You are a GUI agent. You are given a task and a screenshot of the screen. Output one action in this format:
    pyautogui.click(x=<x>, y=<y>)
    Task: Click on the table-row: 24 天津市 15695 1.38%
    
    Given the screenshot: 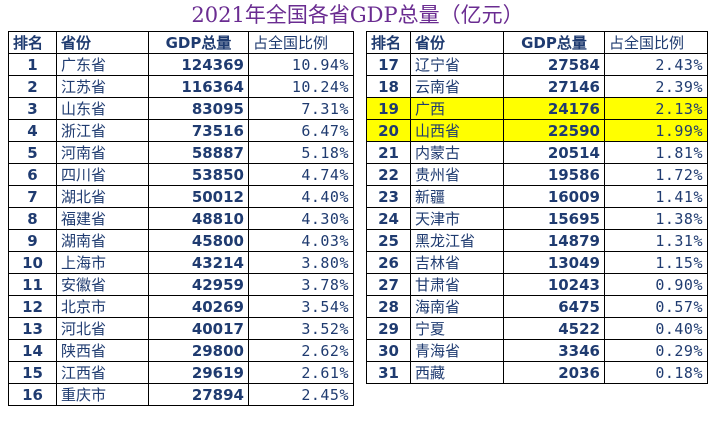 What is the action you would take?
    pyautogui.click(x=537, y=218)
    